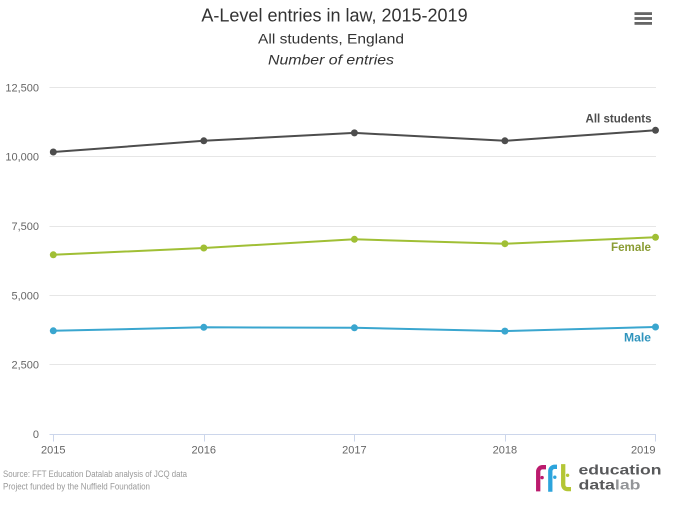  What do you see at coordinates (643, 451) in the screenshot?
I see `svg-text: 2019` at bounding box center [643, 451].